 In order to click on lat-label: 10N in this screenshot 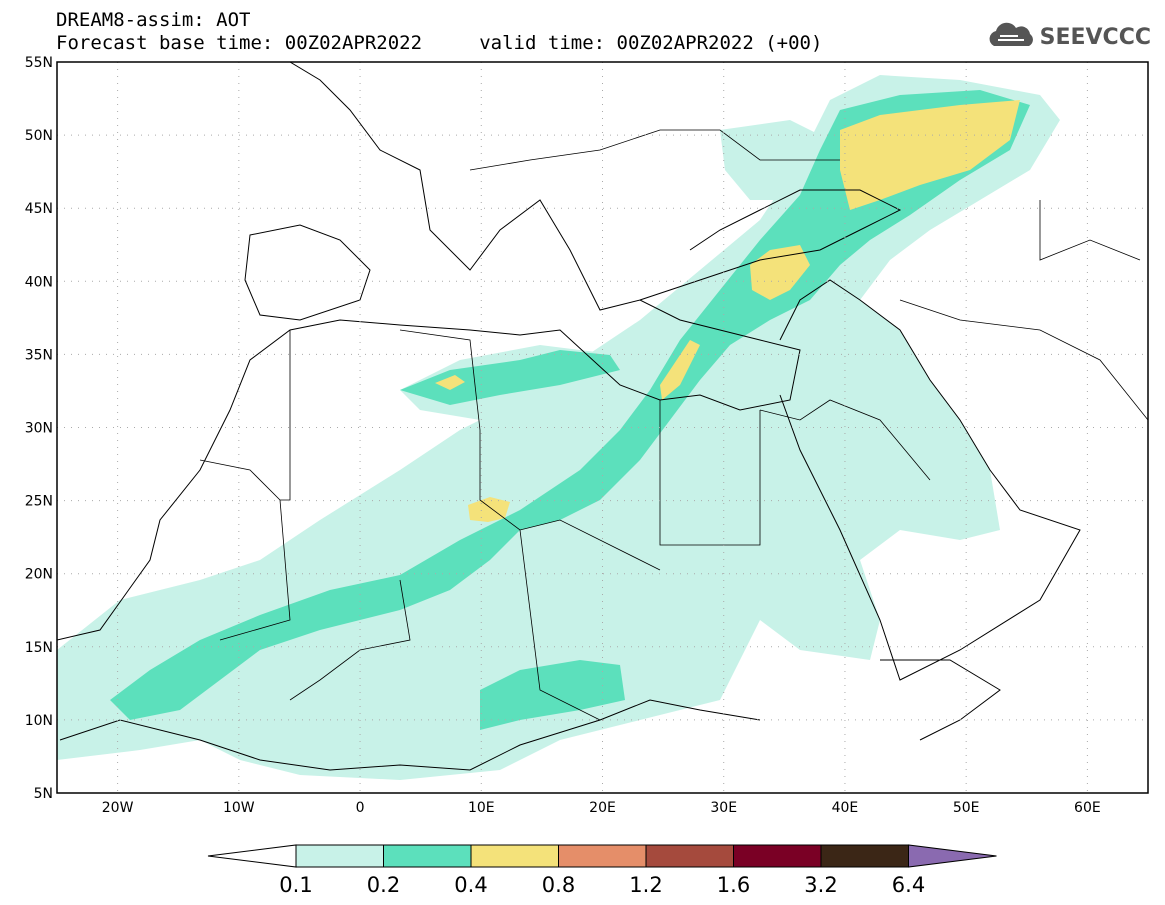, I will do `click(39, 721)`.